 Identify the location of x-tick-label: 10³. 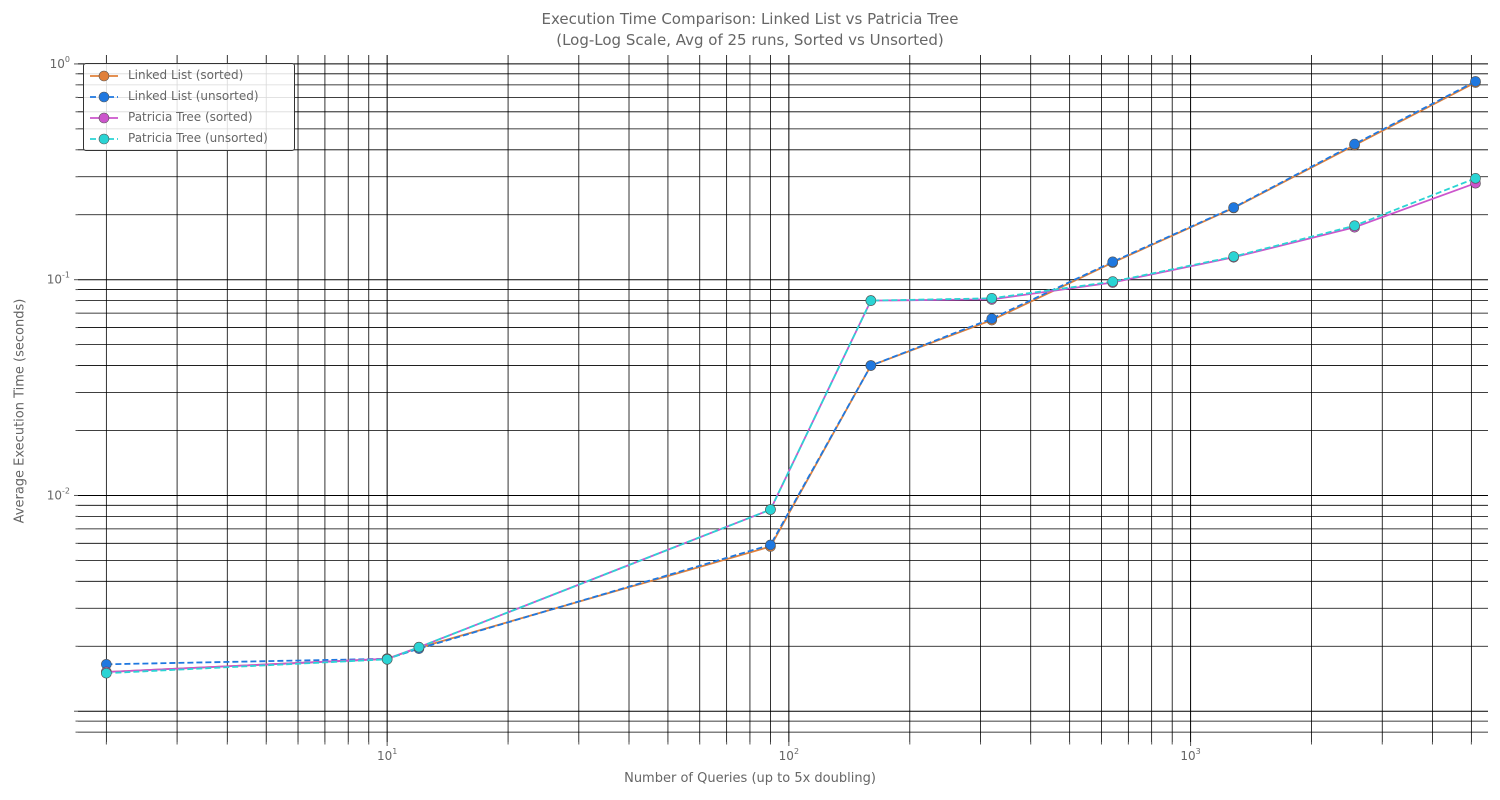
(1190, 755).